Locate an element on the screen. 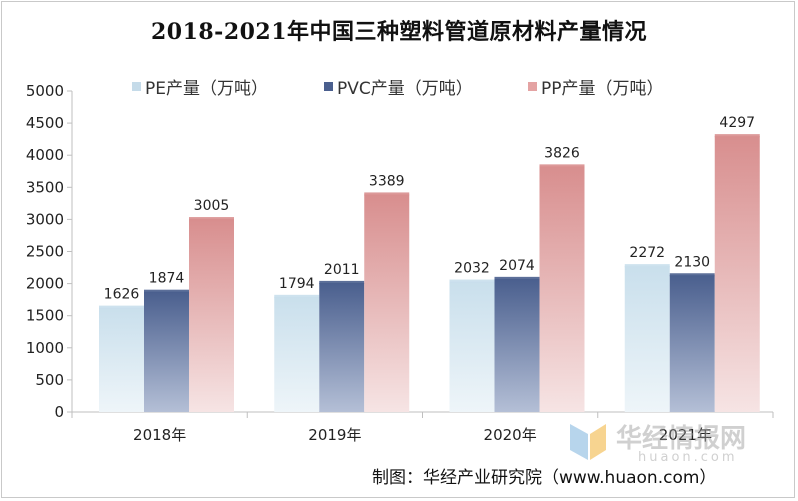  source-note: 制图：华经产业研究院（www.huaon.com） is located at coordinates (544, 478).